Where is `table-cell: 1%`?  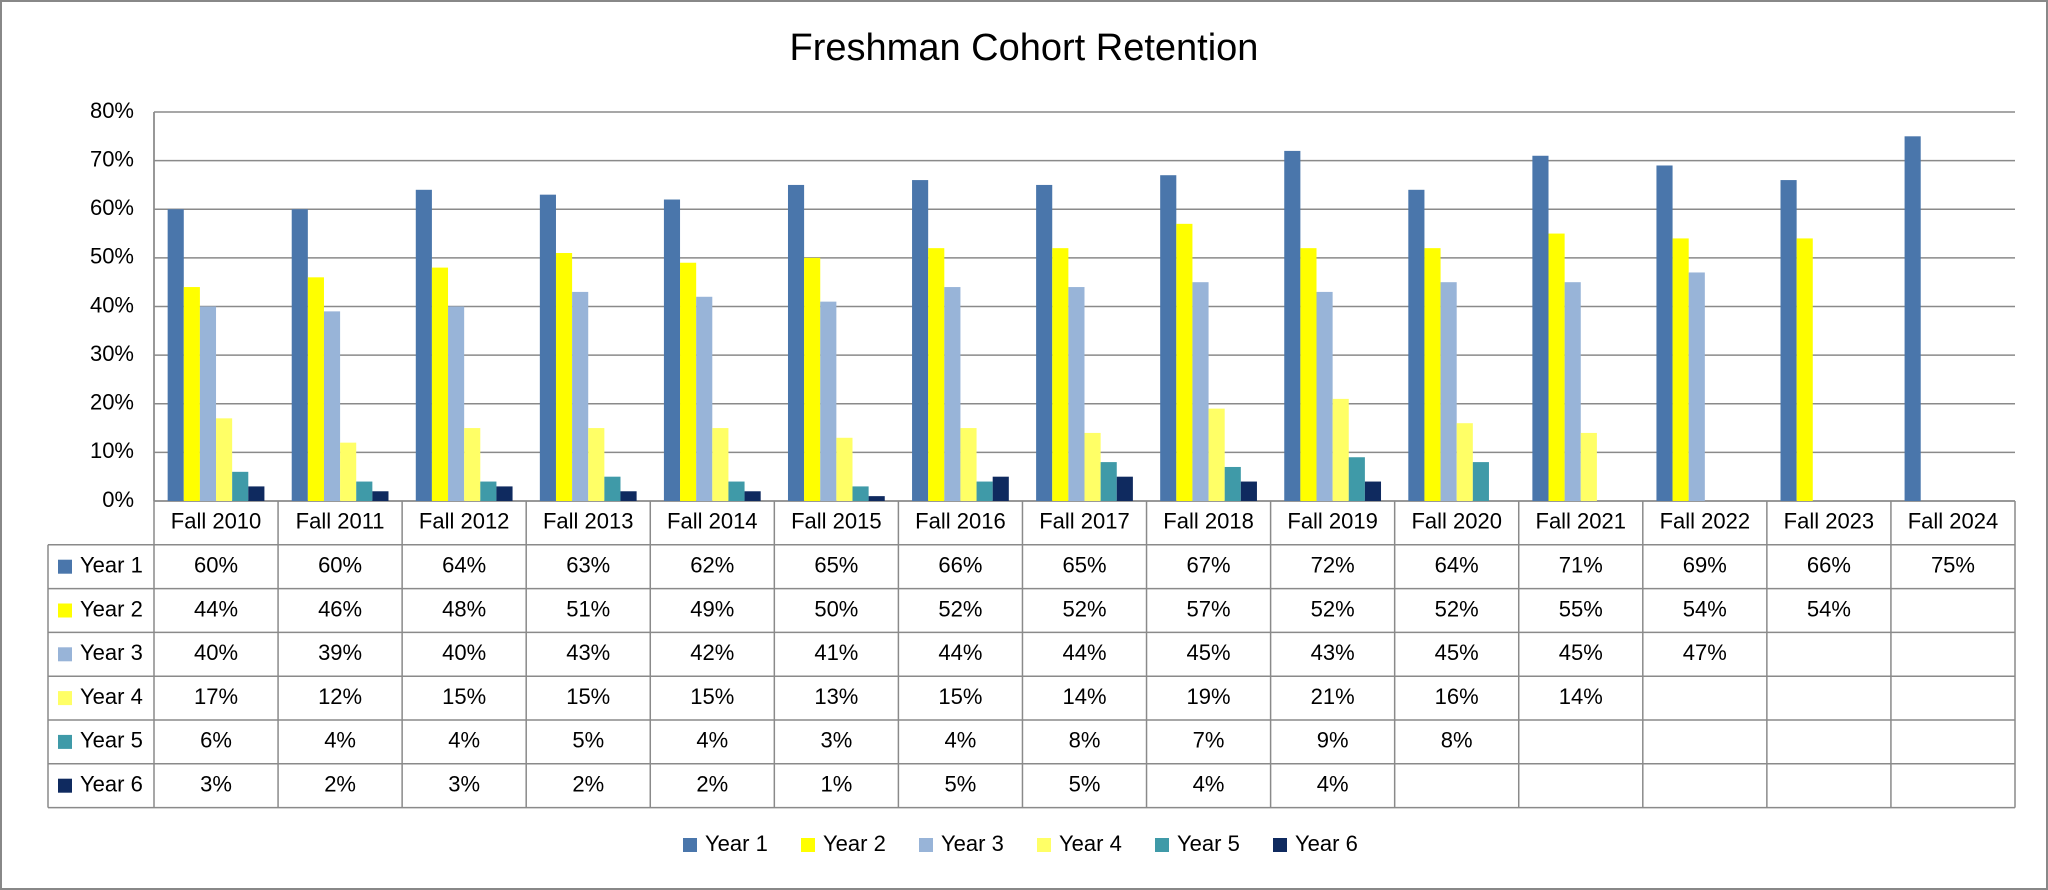
table-cell: 1% is located at coordinates (836, 784).